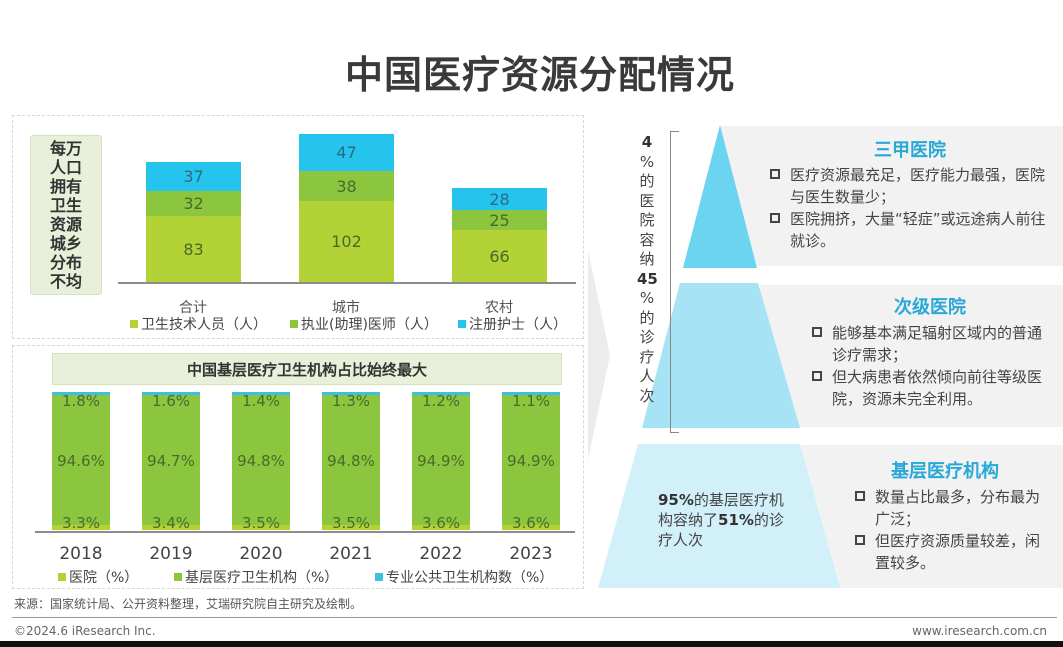 The image size is (1063, 647). I want to click on chart1-legend-tech-staff: 卫生技术人员（人）, so click(198, 324).